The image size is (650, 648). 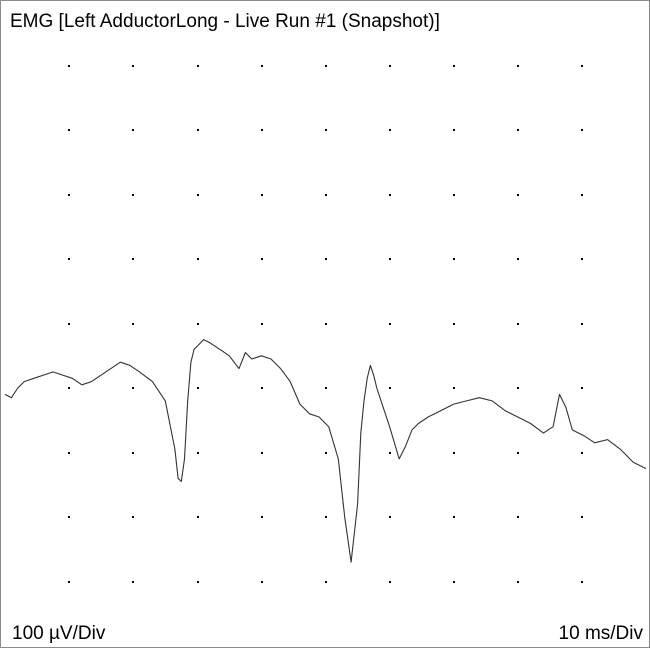 What do you see at coordinates (600, 633) in the screenshot?
I see `time-scale-label: 10 ms/Div` at bounding box center [600, 633].